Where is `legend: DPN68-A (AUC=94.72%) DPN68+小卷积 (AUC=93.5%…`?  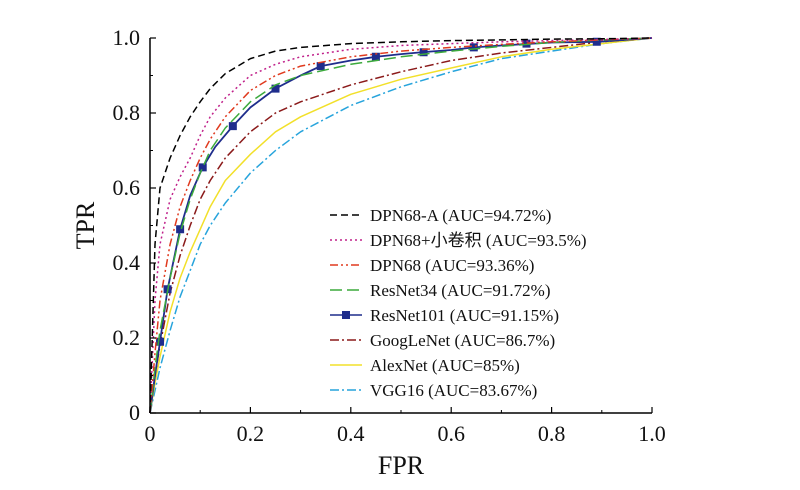
legend: DPN68-A (AUC=94.72%) DPN68+小卷积 (AUC=93.5%… is located at coordinates (458, 303).